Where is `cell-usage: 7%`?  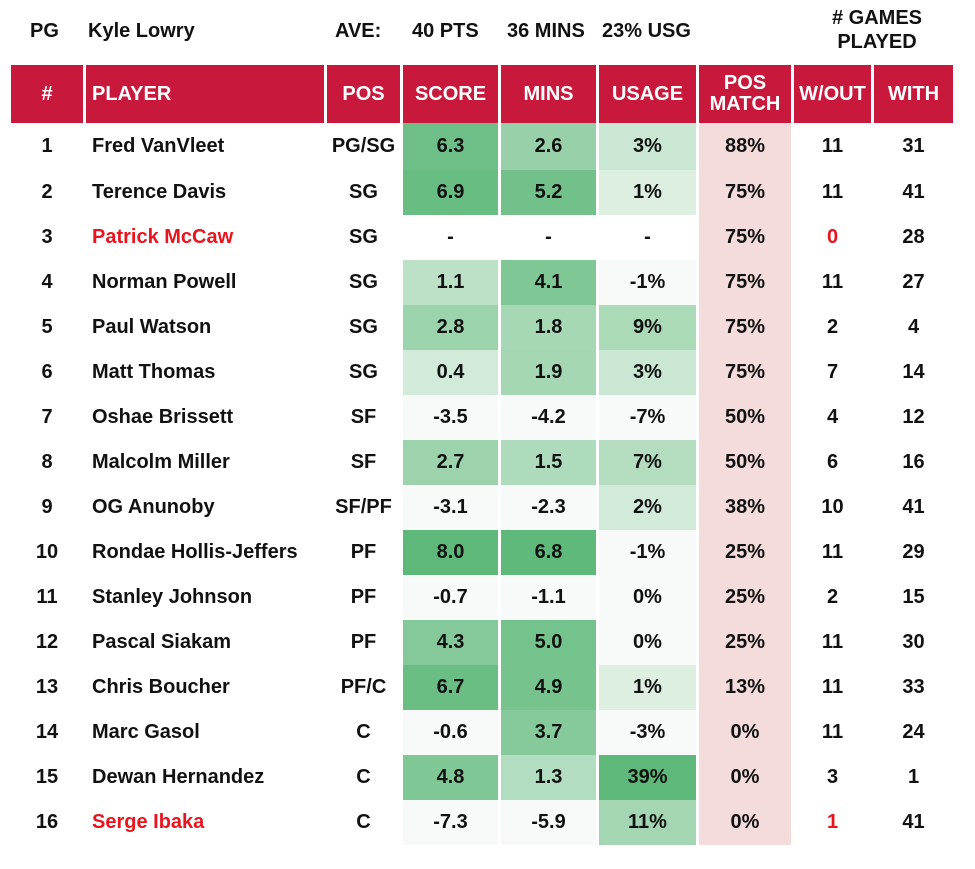
cell-usage: 7% is located at coordinates (647, 462).